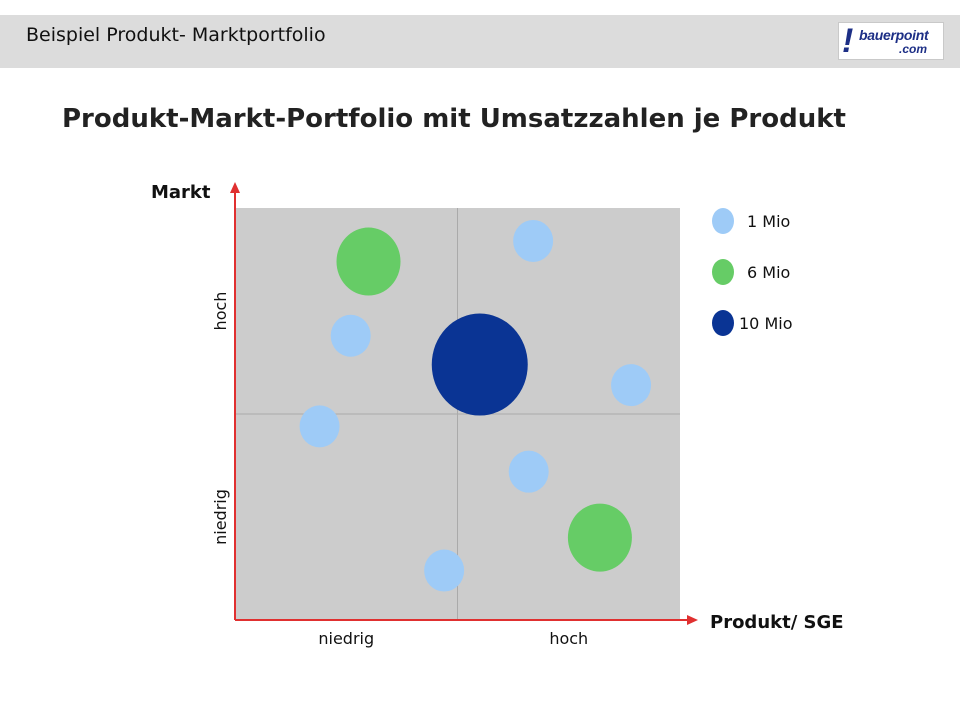  What do you see at coordinates (768, 272) in the screenshot?
I see `legend-label: 6 Mio` at bounding box center [768, 272].